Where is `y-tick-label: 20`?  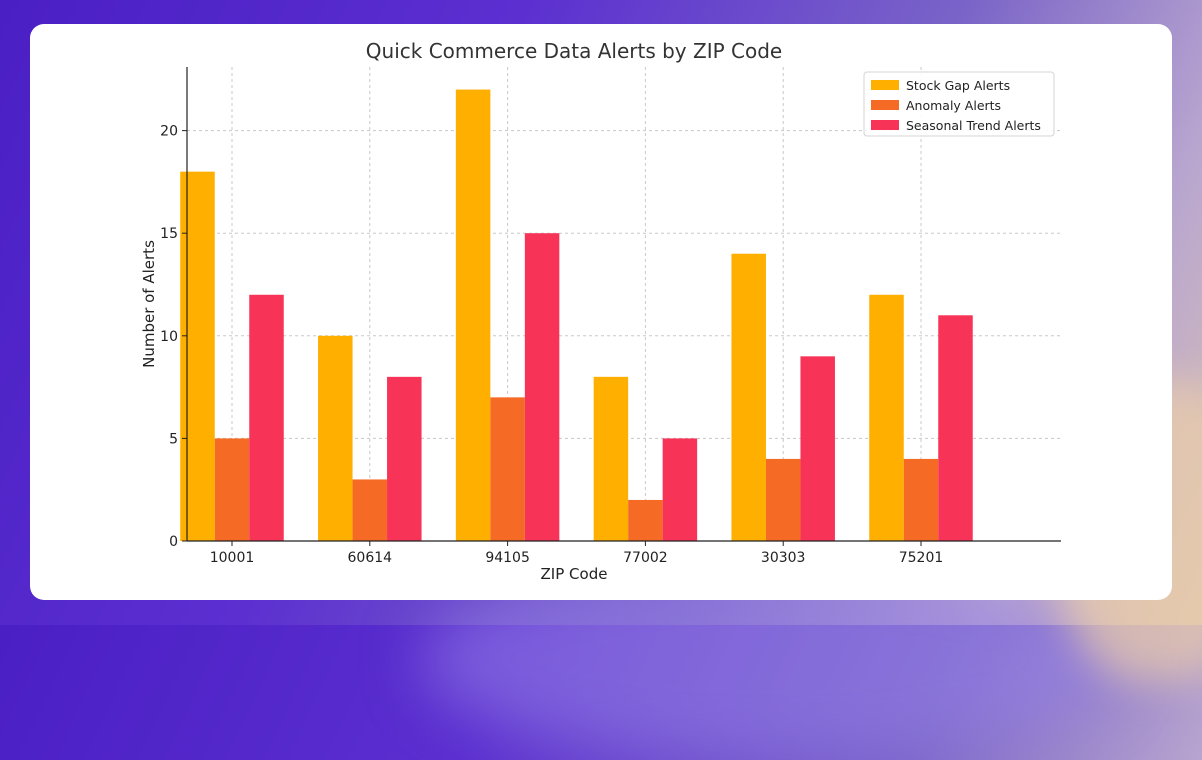
y-tick-label: 20 is located at coordinates (169, 132).